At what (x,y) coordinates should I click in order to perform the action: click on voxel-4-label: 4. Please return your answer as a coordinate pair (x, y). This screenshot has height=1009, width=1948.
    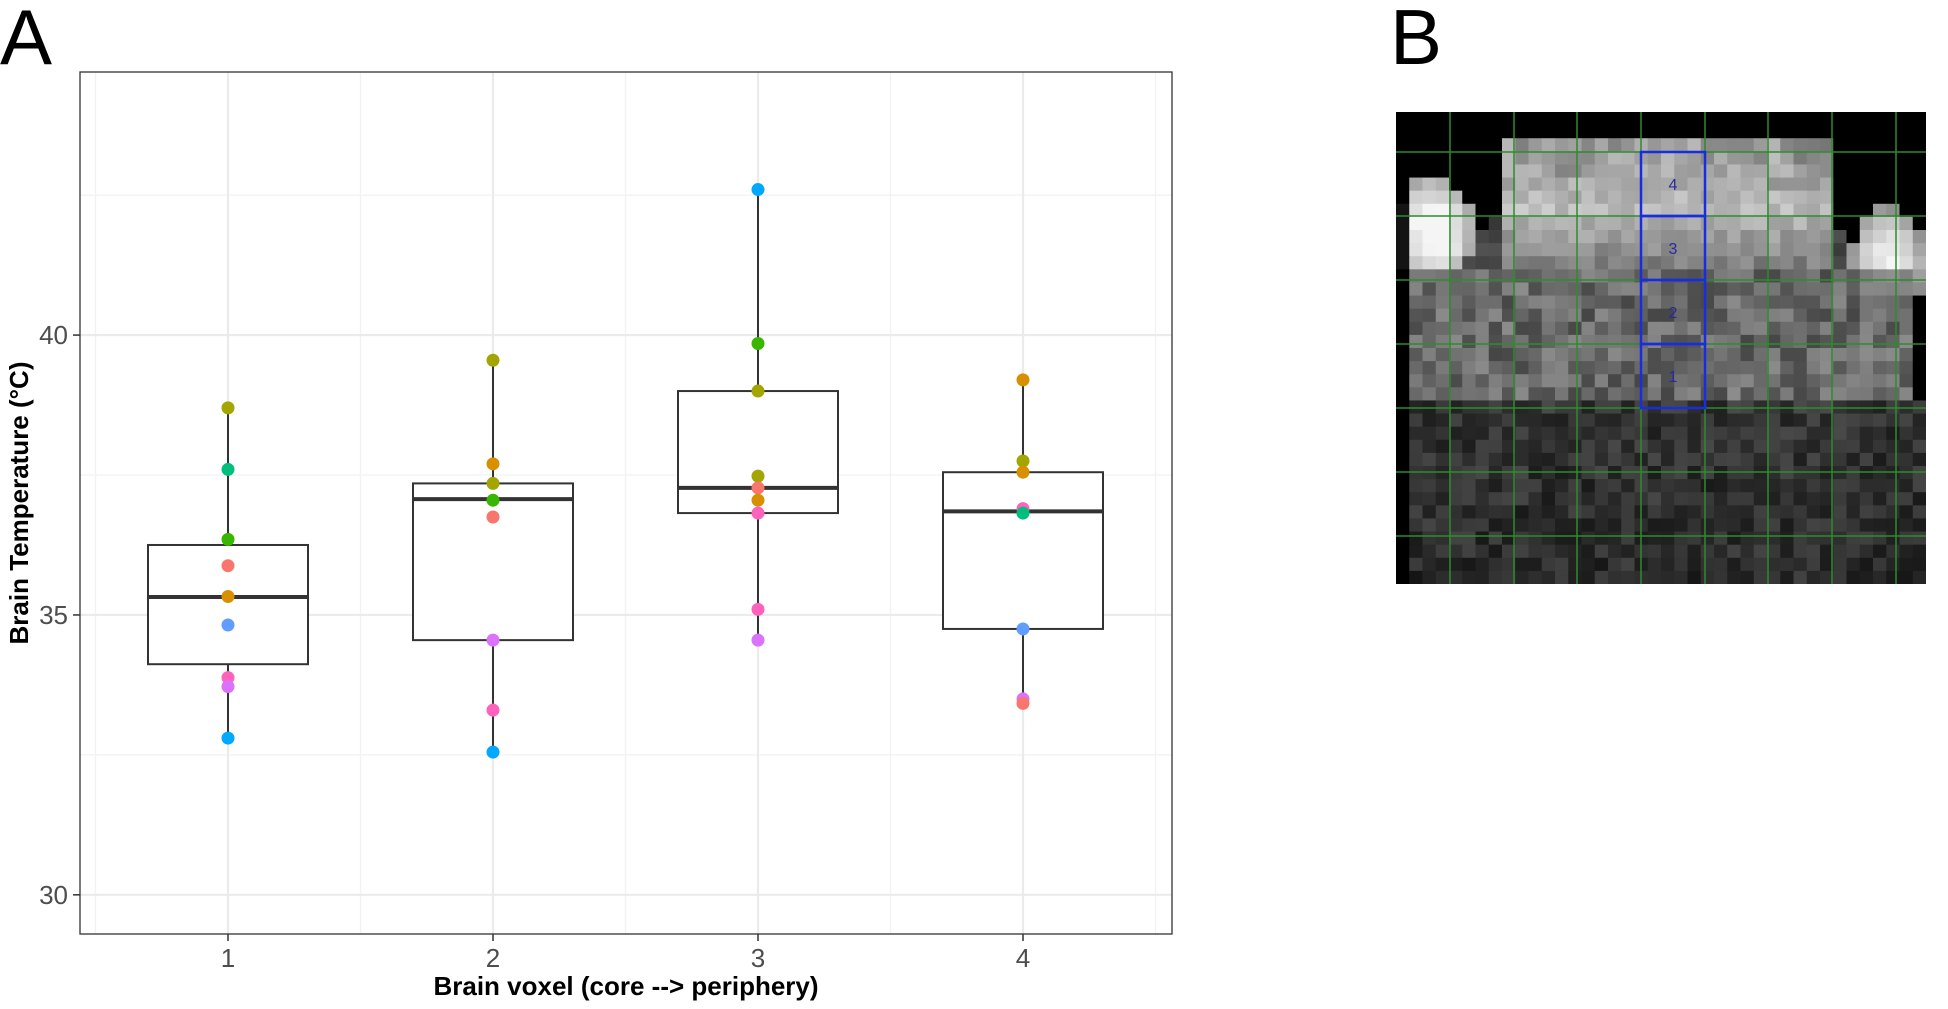
    Looking at the image, I should click on (1673, 185).